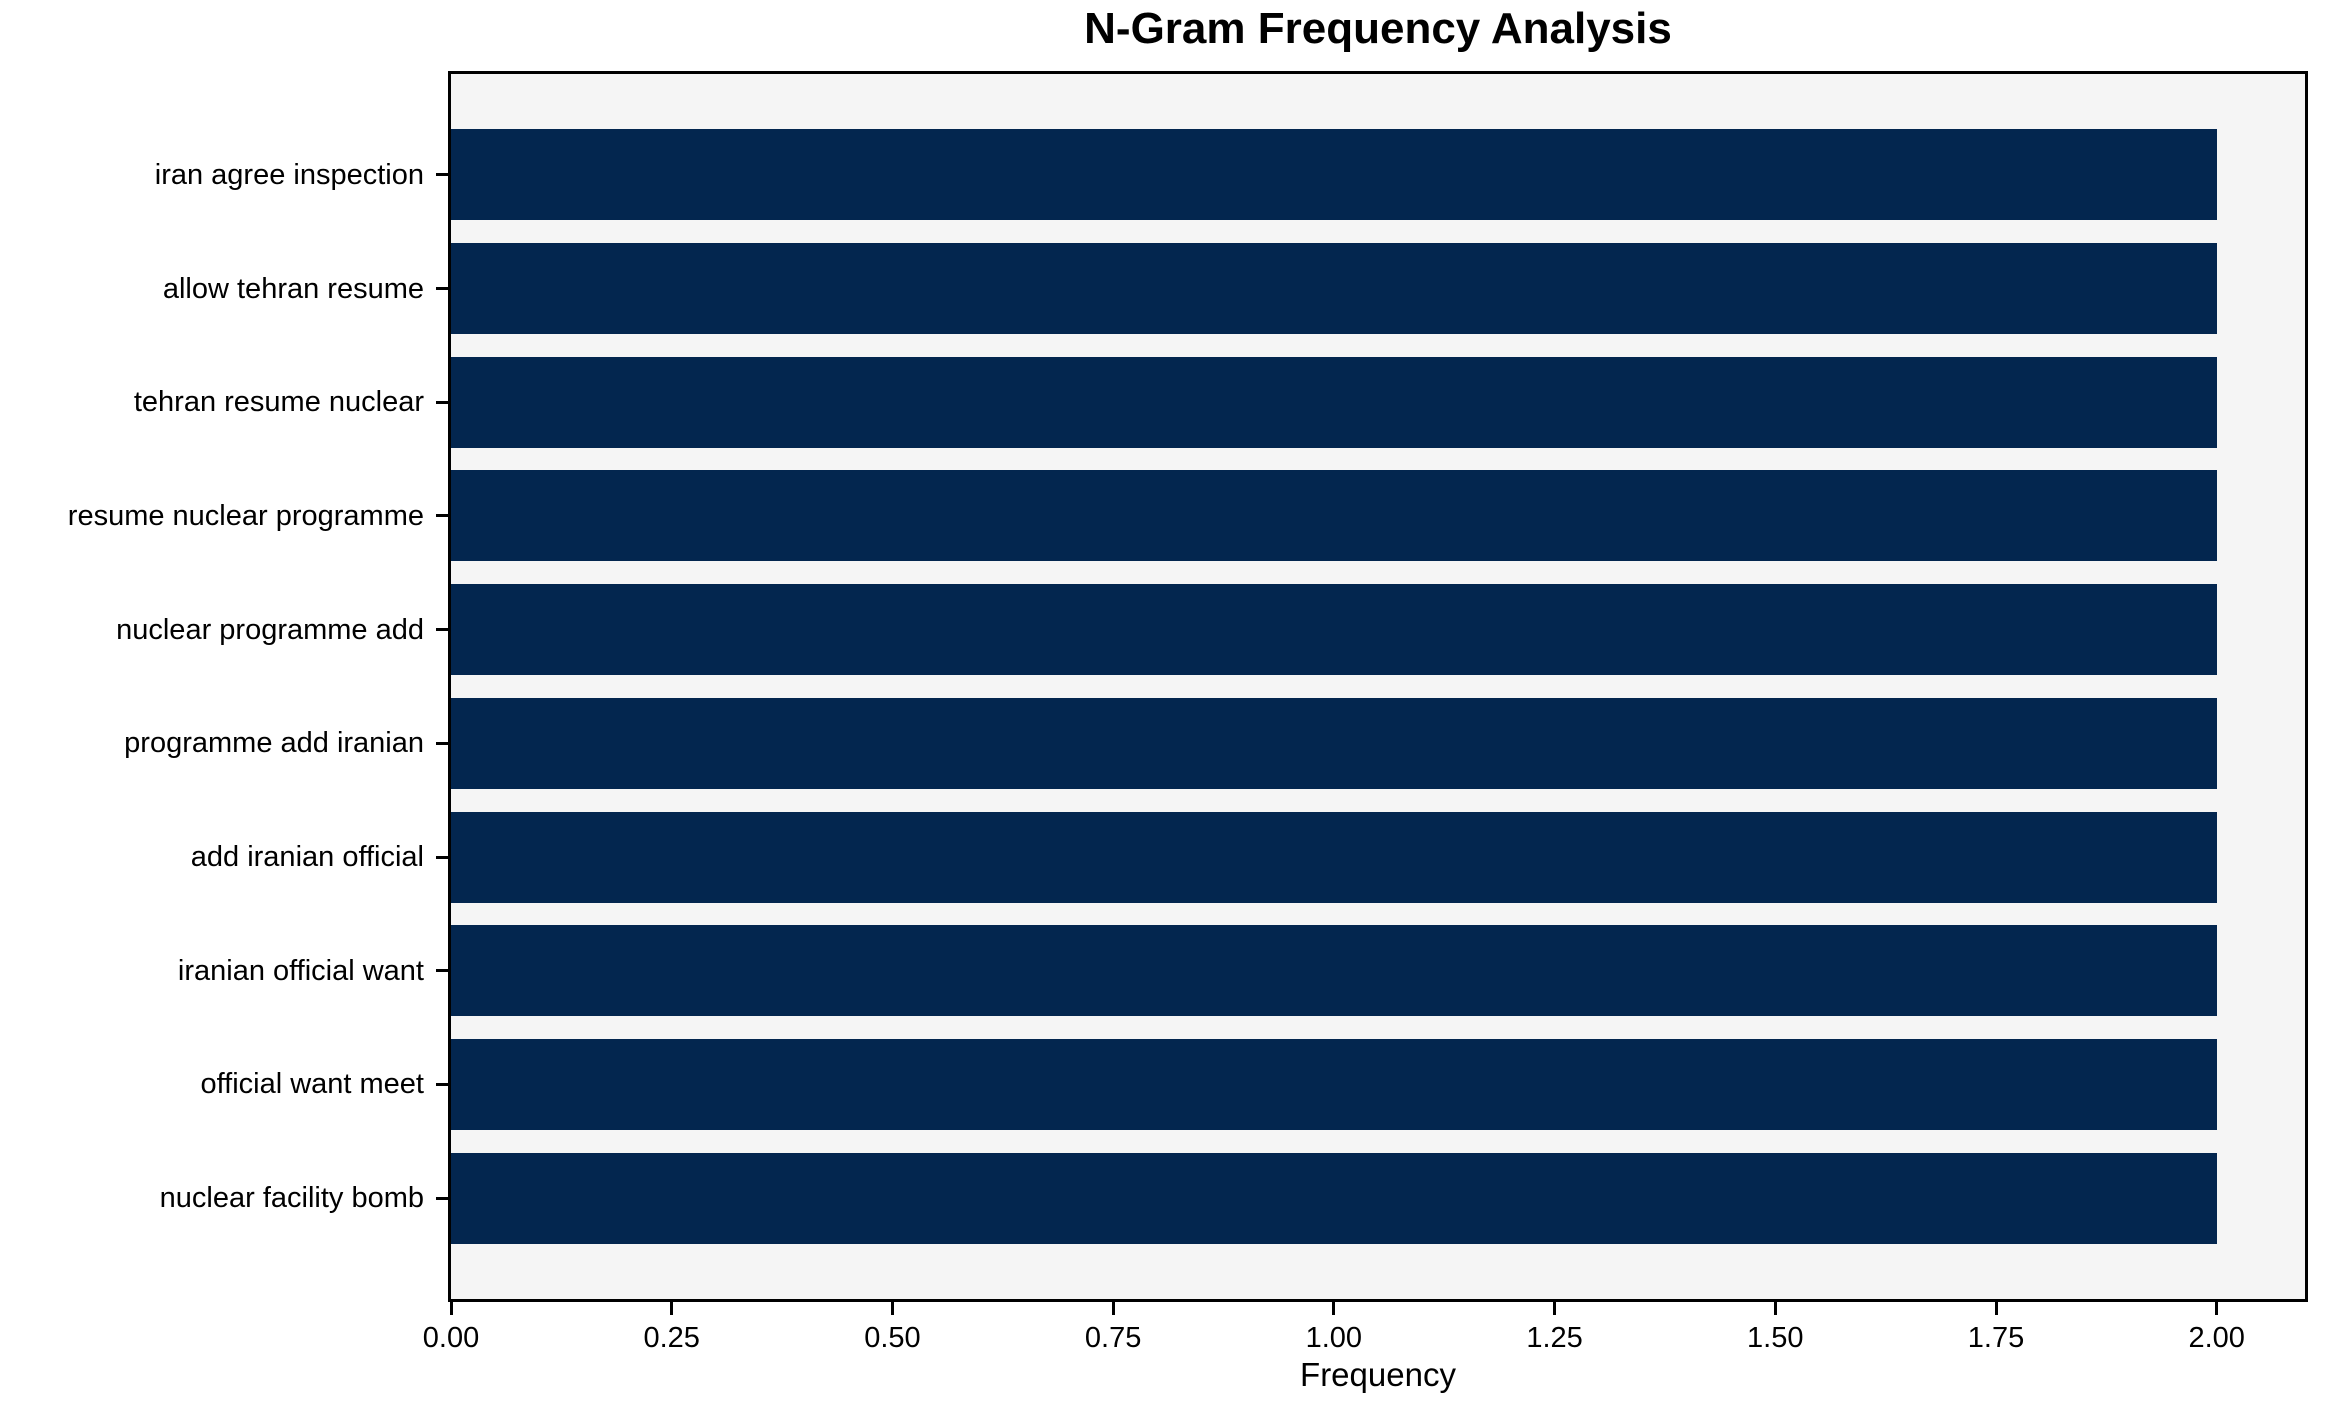 The width and height of the screenshot is (2328, 1414). What do you see at coordinates (1378, 1374) in the screenshot?
I see `x-axis-label: Frequency` at bounding box center [1378, 1374].